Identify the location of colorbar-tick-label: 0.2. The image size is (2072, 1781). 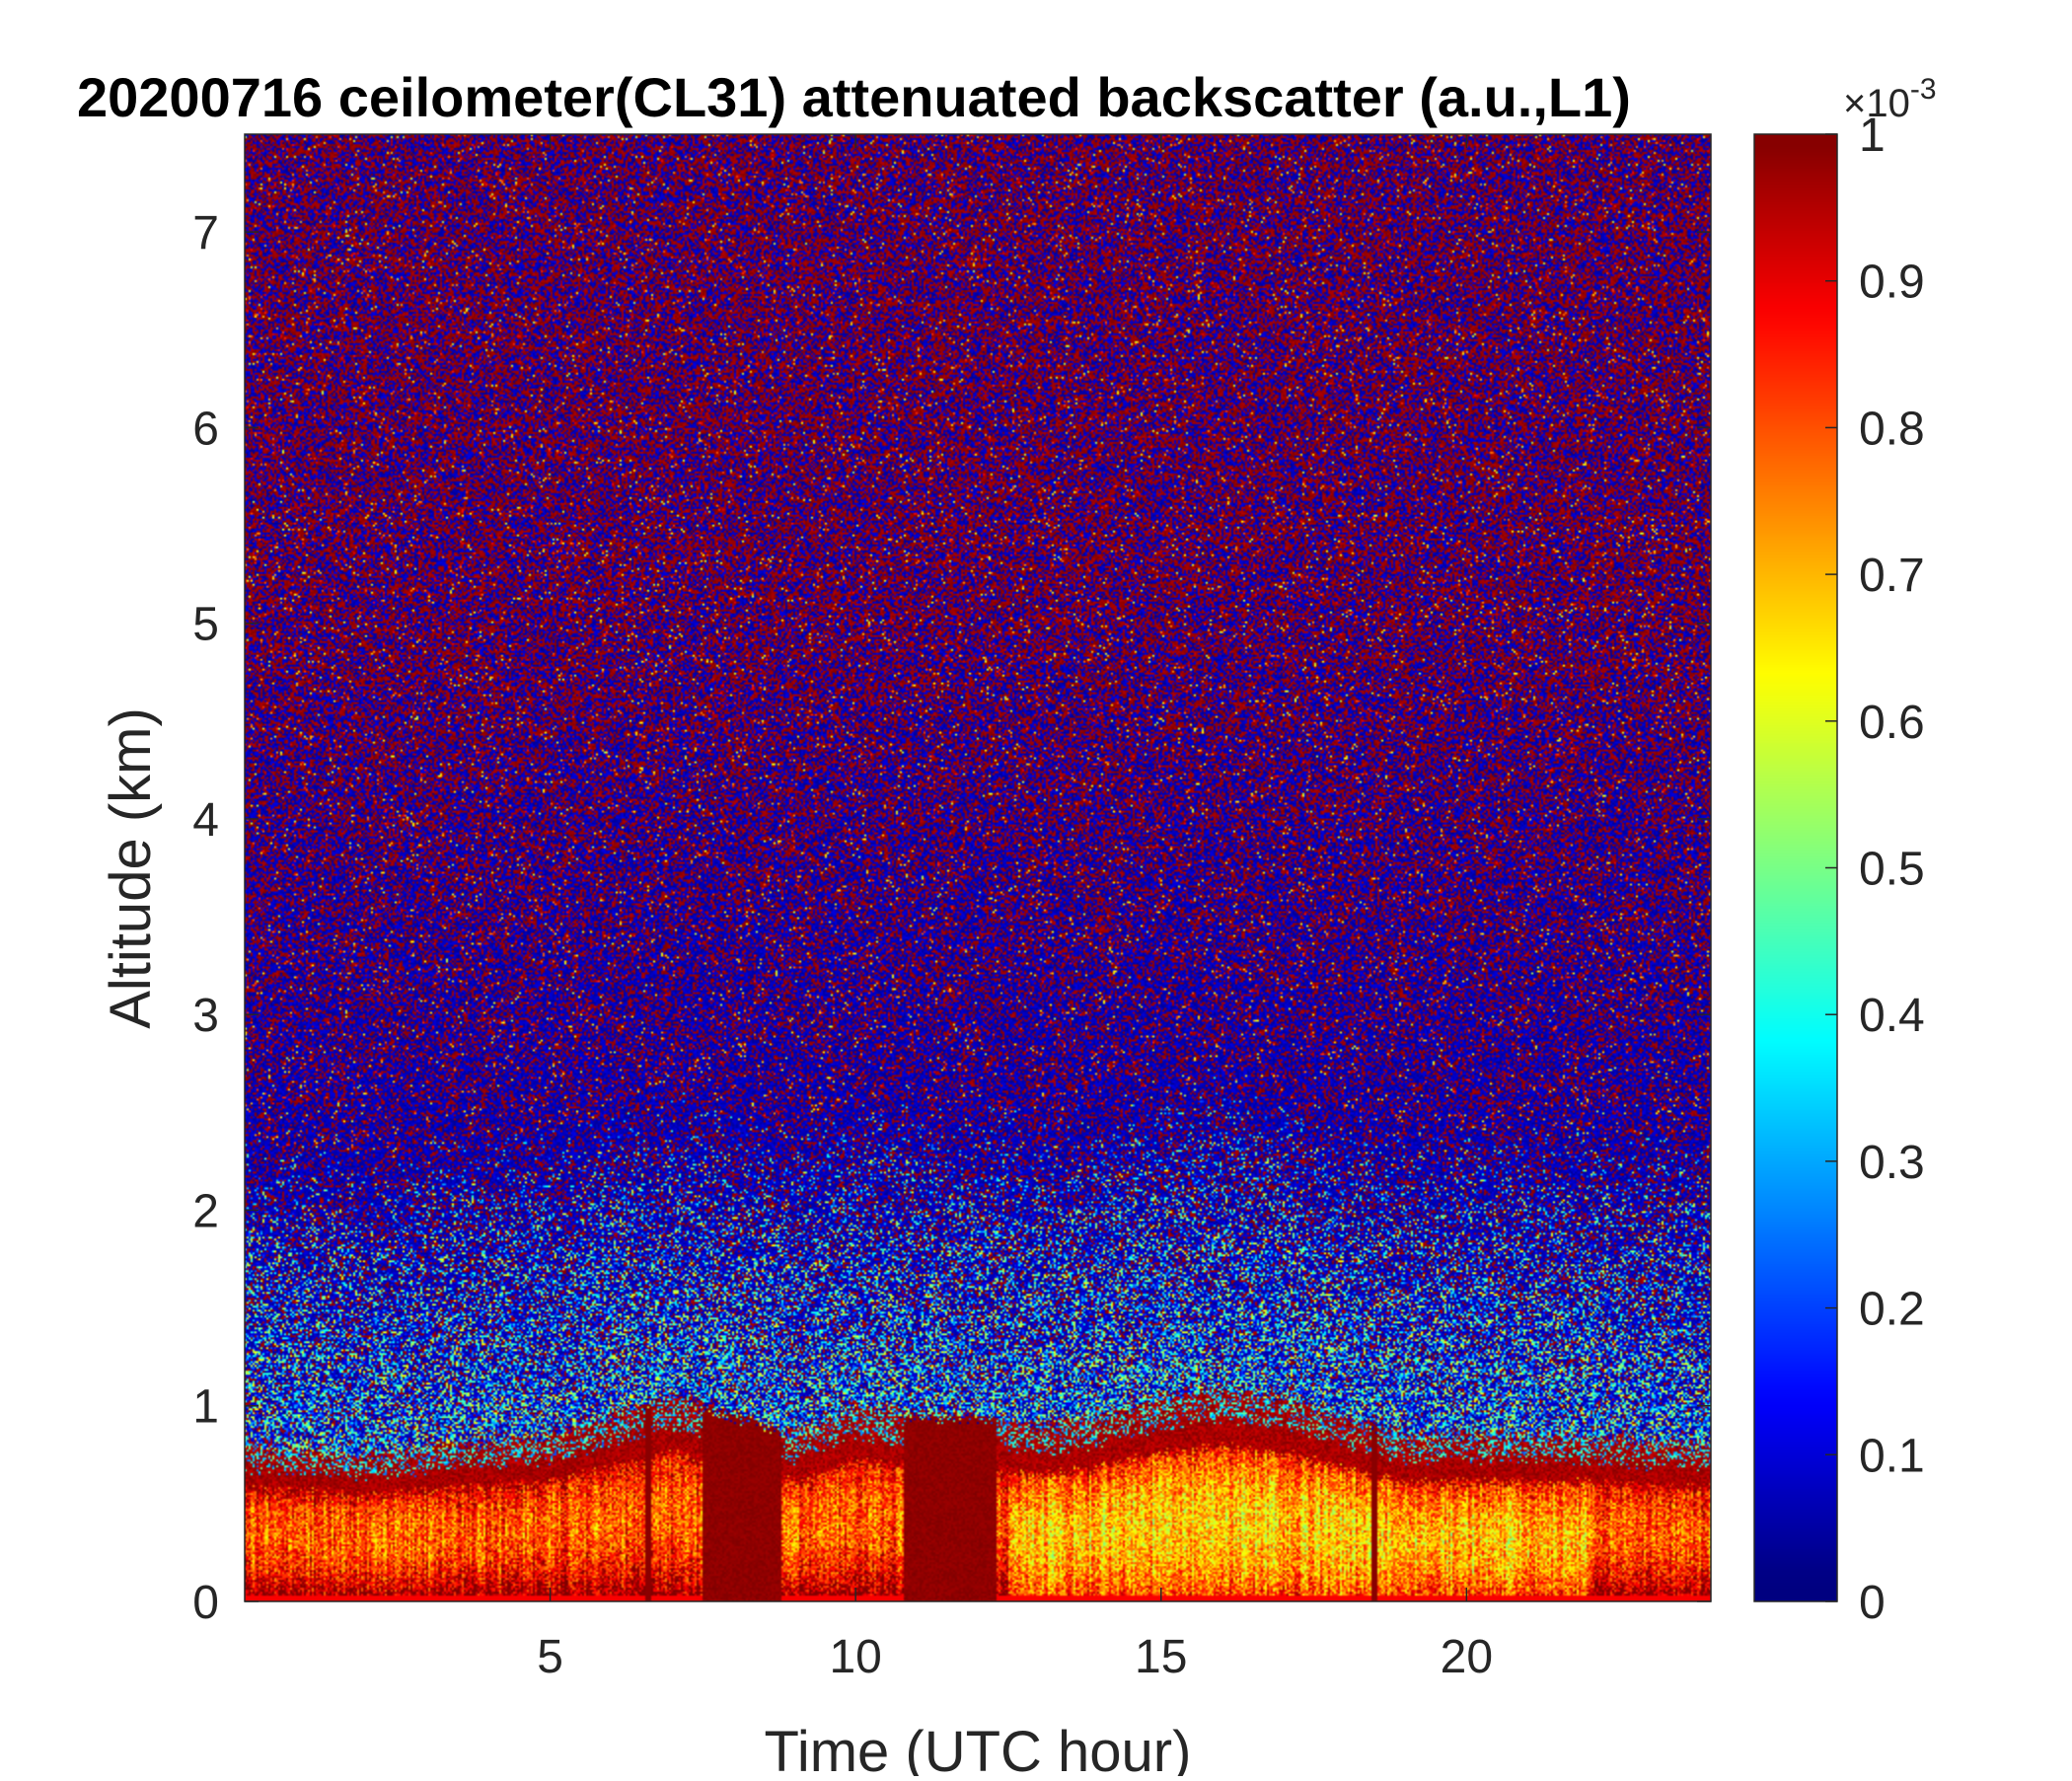
(1892, 1310).